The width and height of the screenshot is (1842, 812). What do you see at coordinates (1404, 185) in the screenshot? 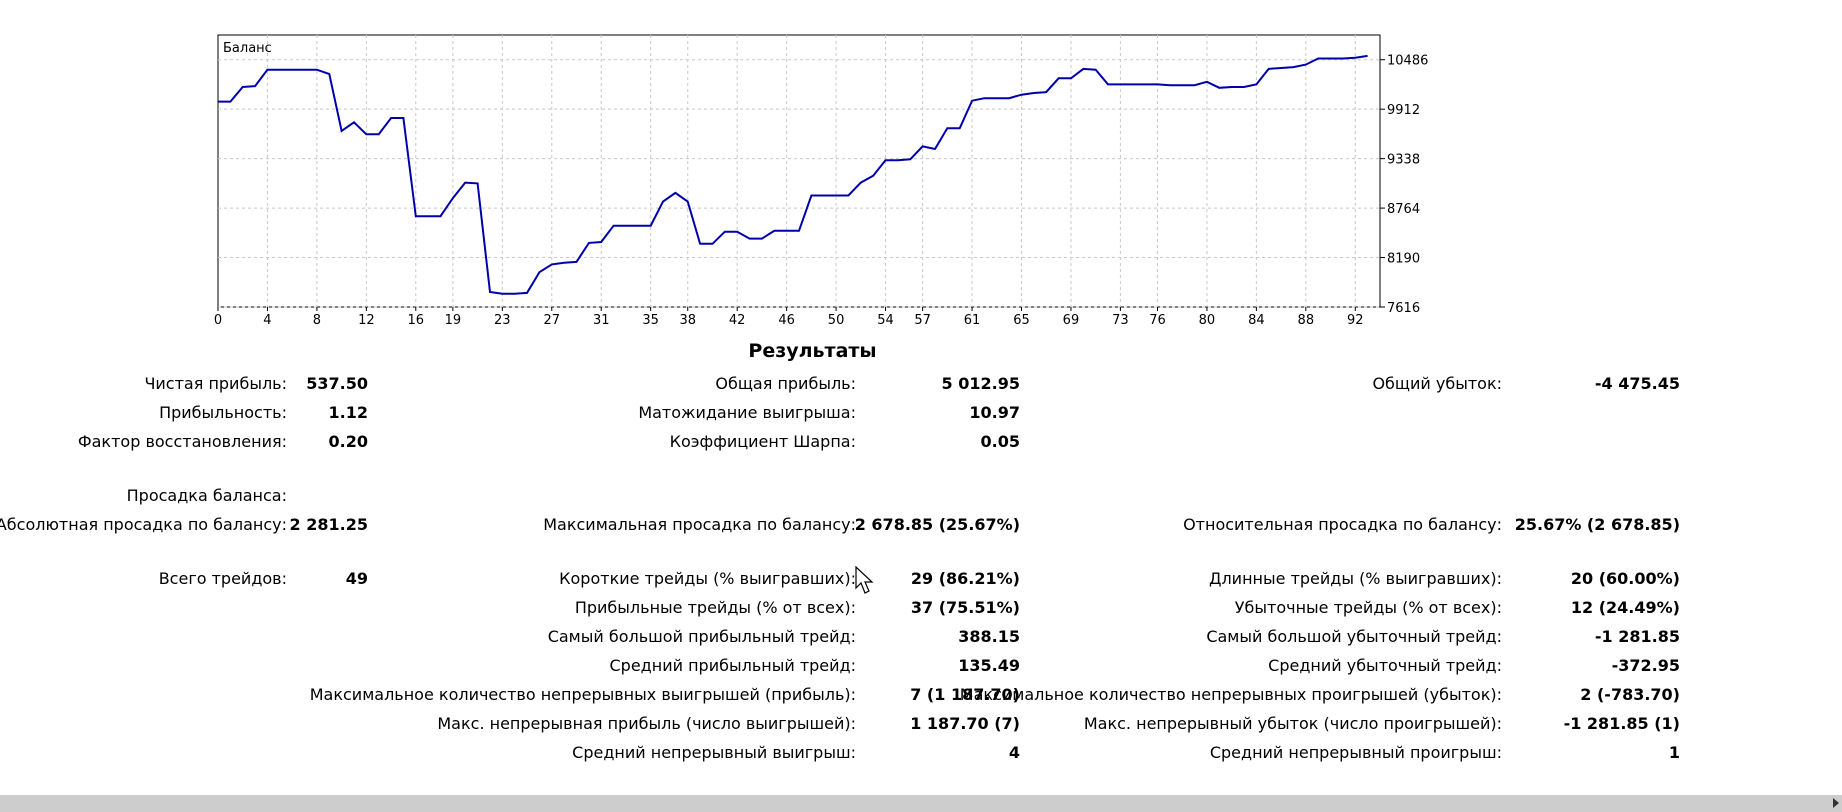
I see `y-axis-ticks: 10486 9912 9338 8764 8190 7616` at bounding box center [1404, 185].